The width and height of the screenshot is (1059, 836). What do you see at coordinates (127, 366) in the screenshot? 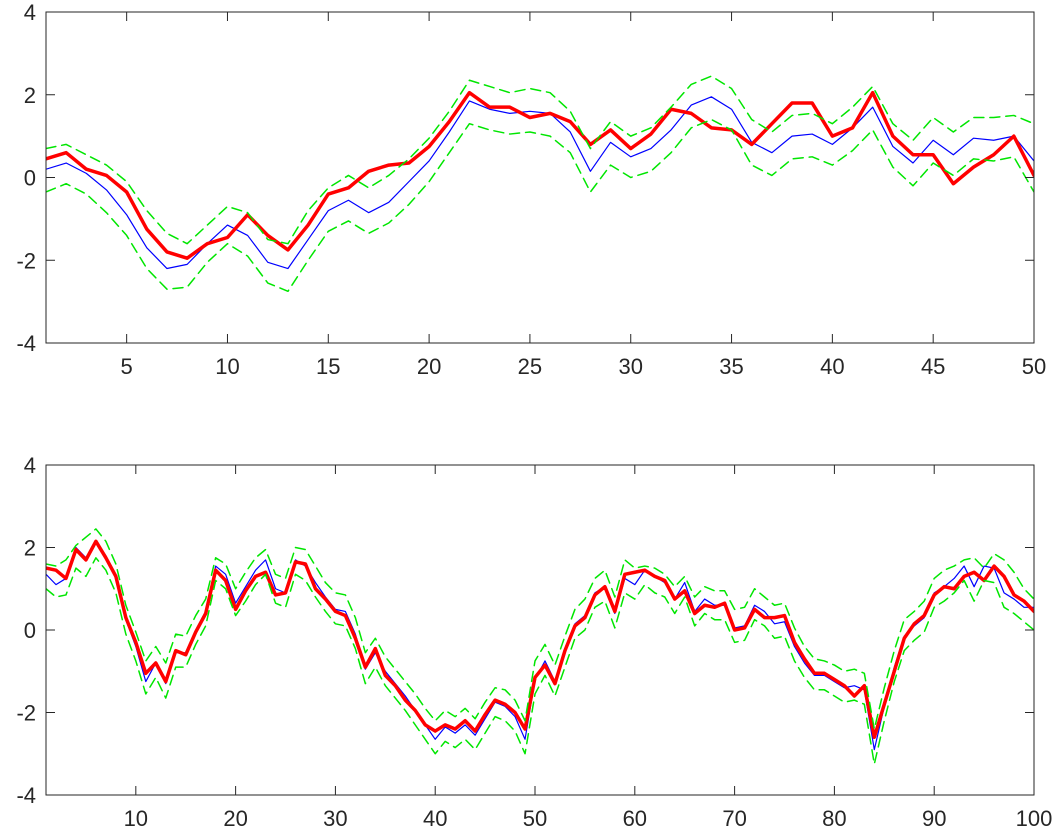
I see `x-tick-label: 5` at bounding box center [127, 366].